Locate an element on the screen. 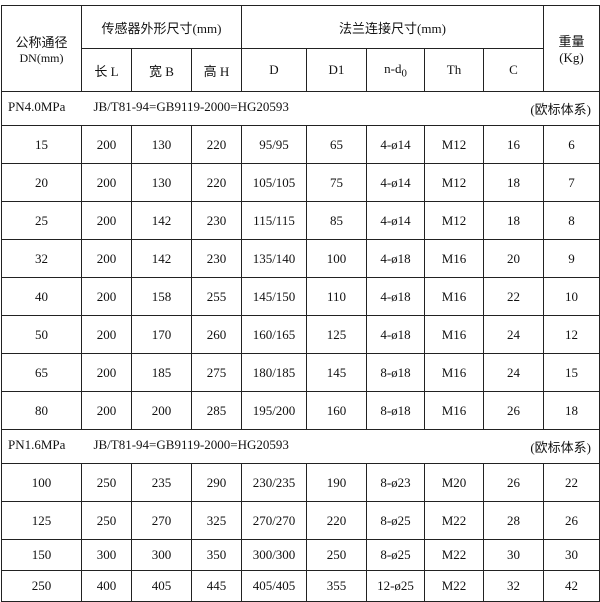  table-row: 50 200 170 260 160/165 125 4-ø18 M16 24 12 is located at coordinates (300, 334).